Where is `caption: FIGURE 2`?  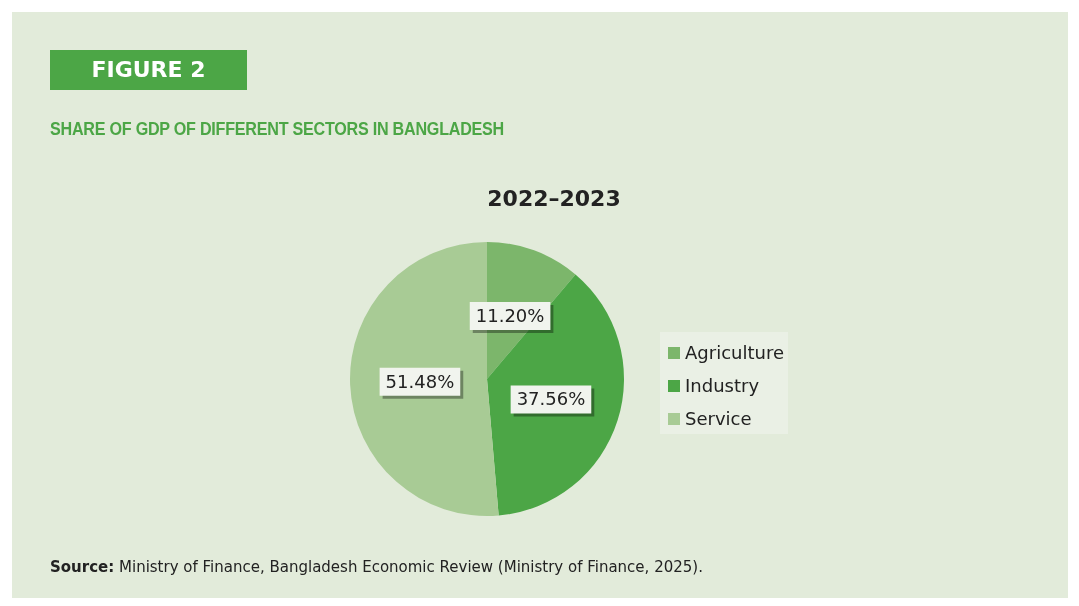
caption: FIGURE 2 is located at coordinates (148, 70).